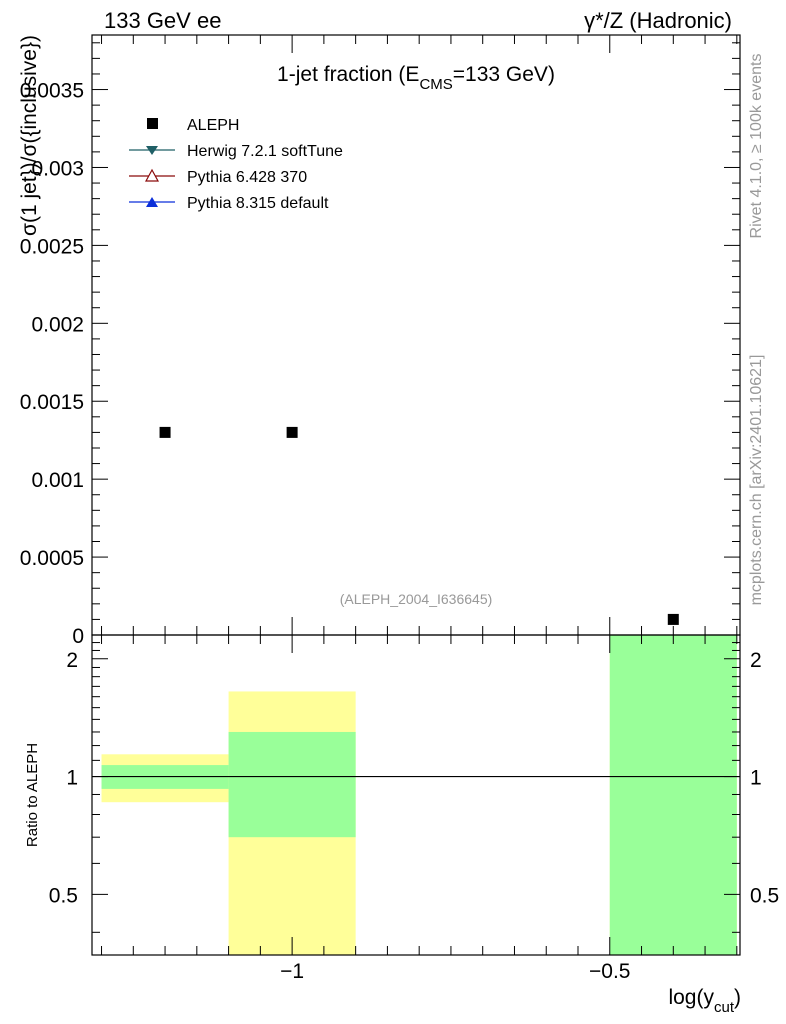 This screenshot has height=1024, width=786. What do you see at coordinates (419, 525) in the screenshot?
I see `aleph-data-points` at bounding box center [419, 525].